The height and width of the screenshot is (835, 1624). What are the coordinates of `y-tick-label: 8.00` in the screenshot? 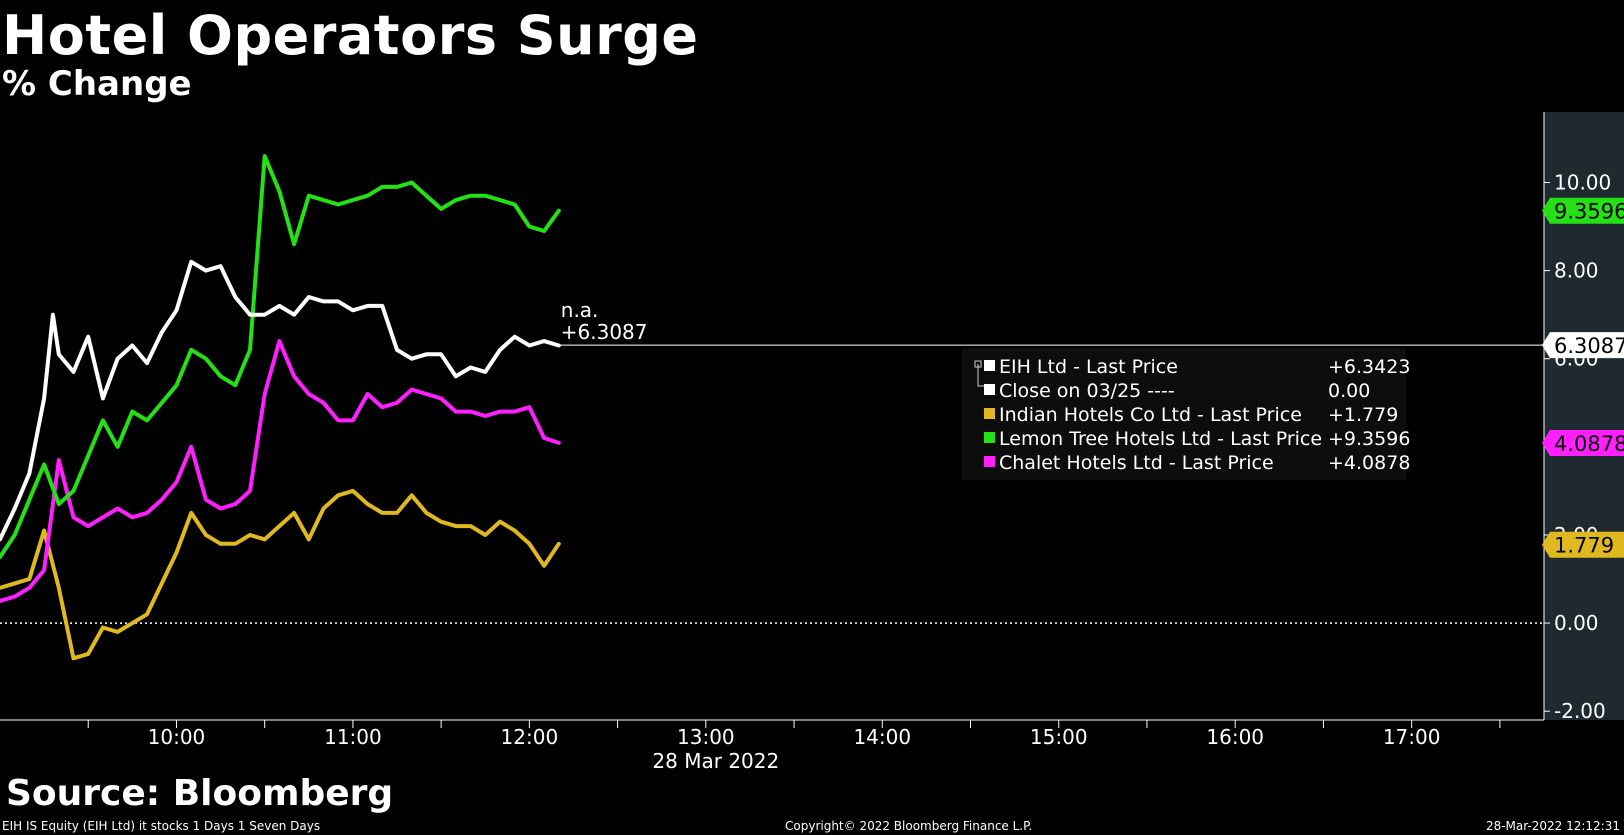 It's located at (1576, 271).